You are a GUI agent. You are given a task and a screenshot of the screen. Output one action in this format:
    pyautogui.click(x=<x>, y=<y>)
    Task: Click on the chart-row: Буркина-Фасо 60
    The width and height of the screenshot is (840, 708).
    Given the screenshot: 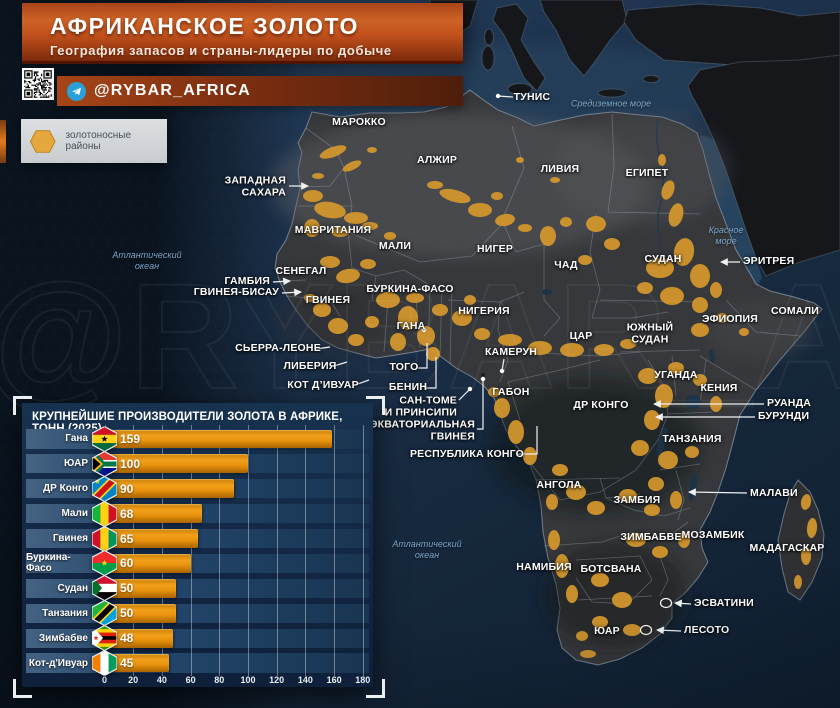 What is the action you would take?
    pyautogui.click(x=197, y=563)
    